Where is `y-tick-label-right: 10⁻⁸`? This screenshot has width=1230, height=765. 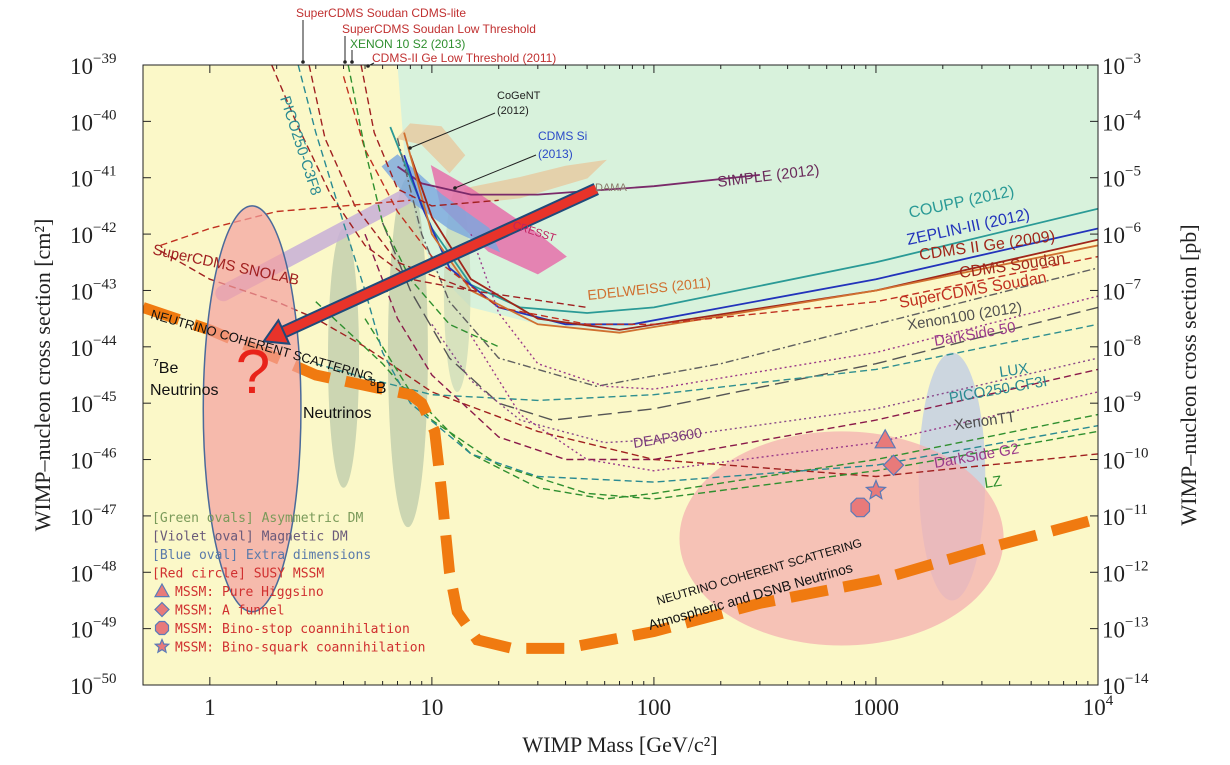
y-tick-label-right: 10⁻⁸ is located at coordinates (1121, 347).